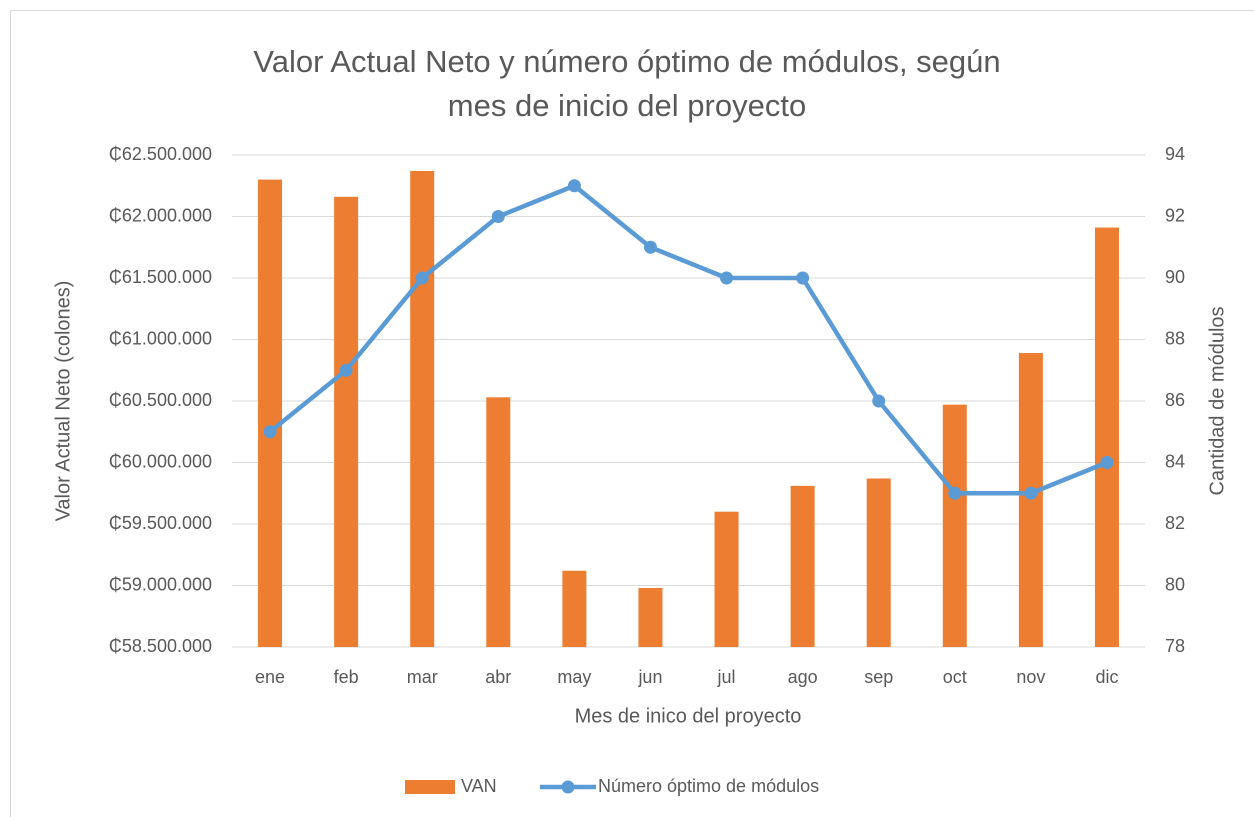  What do you see at coordinates (1106, 677) in the screenshot?
I see `x-tick-label: dic` at bounding box center [1106, 677].